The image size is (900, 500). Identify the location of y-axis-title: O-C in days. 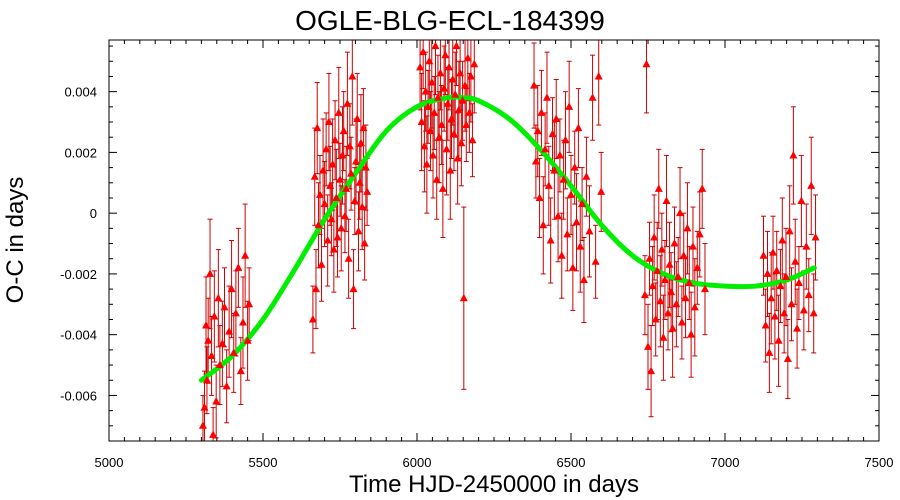
(15, 240).